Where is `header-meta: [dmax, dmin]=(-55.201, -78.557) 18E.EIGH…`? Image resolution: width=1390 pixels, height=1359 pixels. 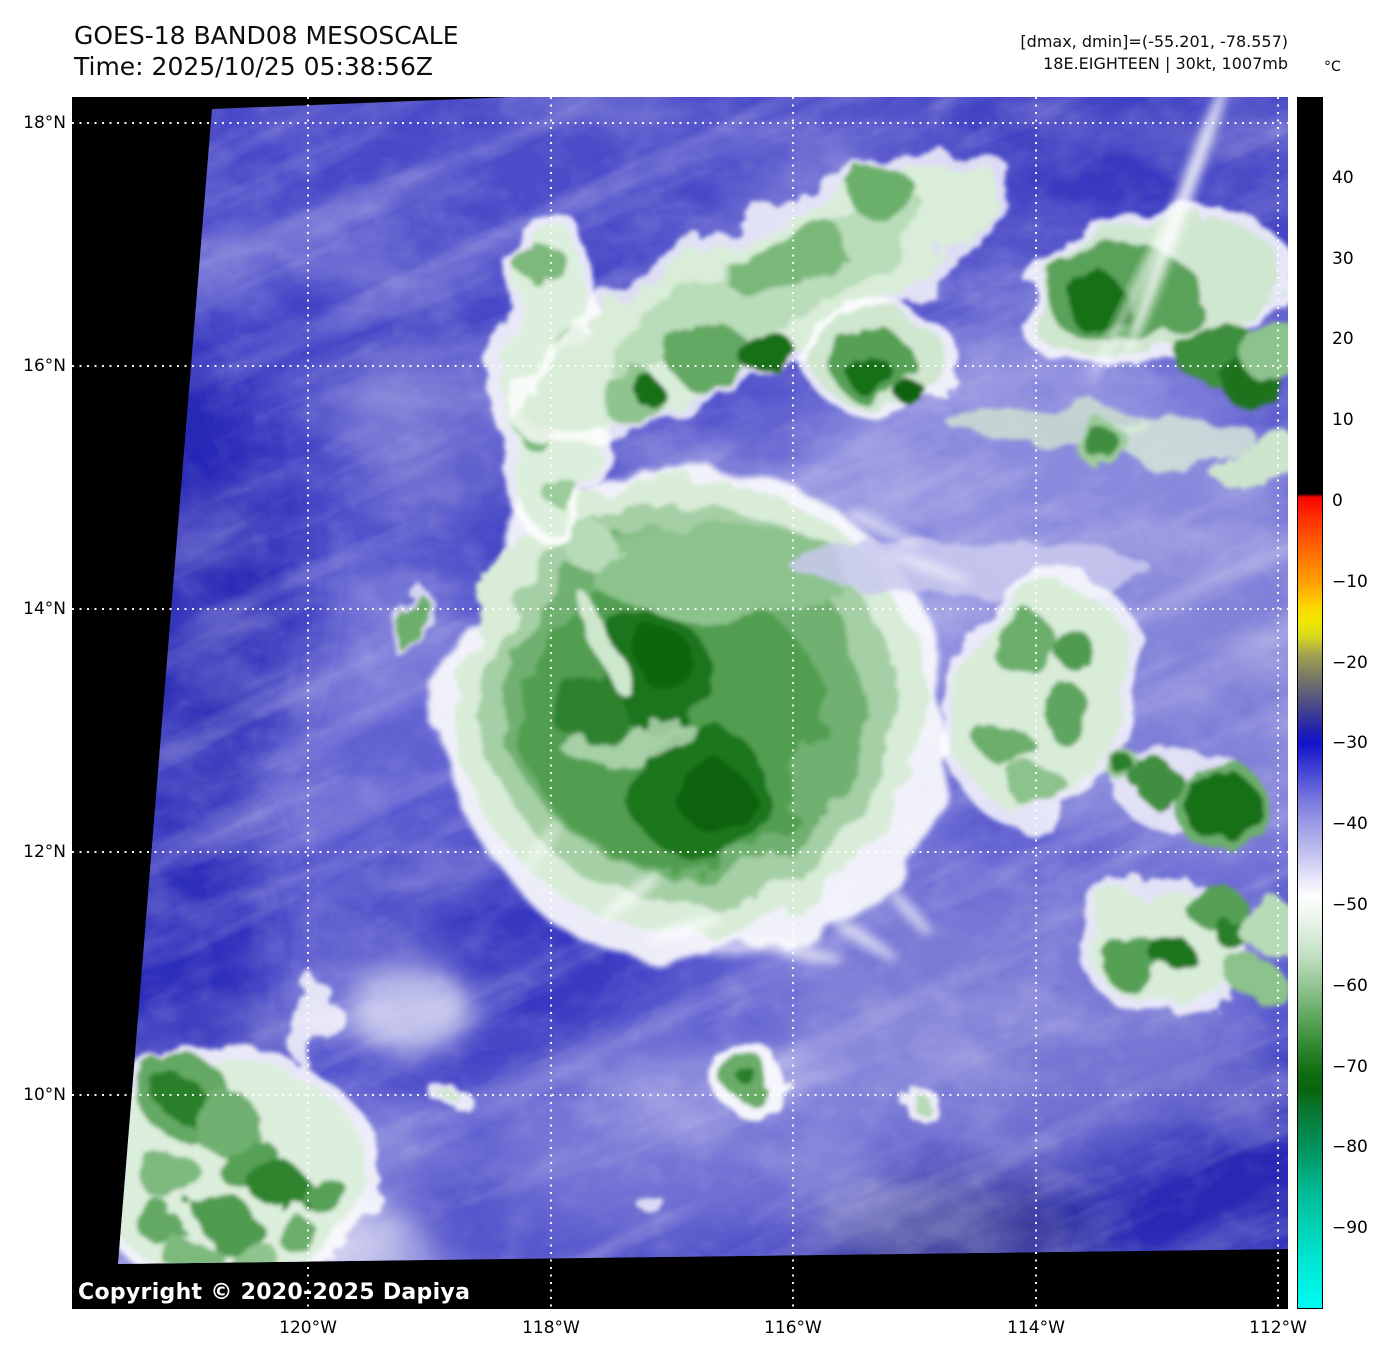
header-meta: [dmax, dmin]=(-55.201, -78.557) 18E.EIGH… is located at coordinates (1154, 53).